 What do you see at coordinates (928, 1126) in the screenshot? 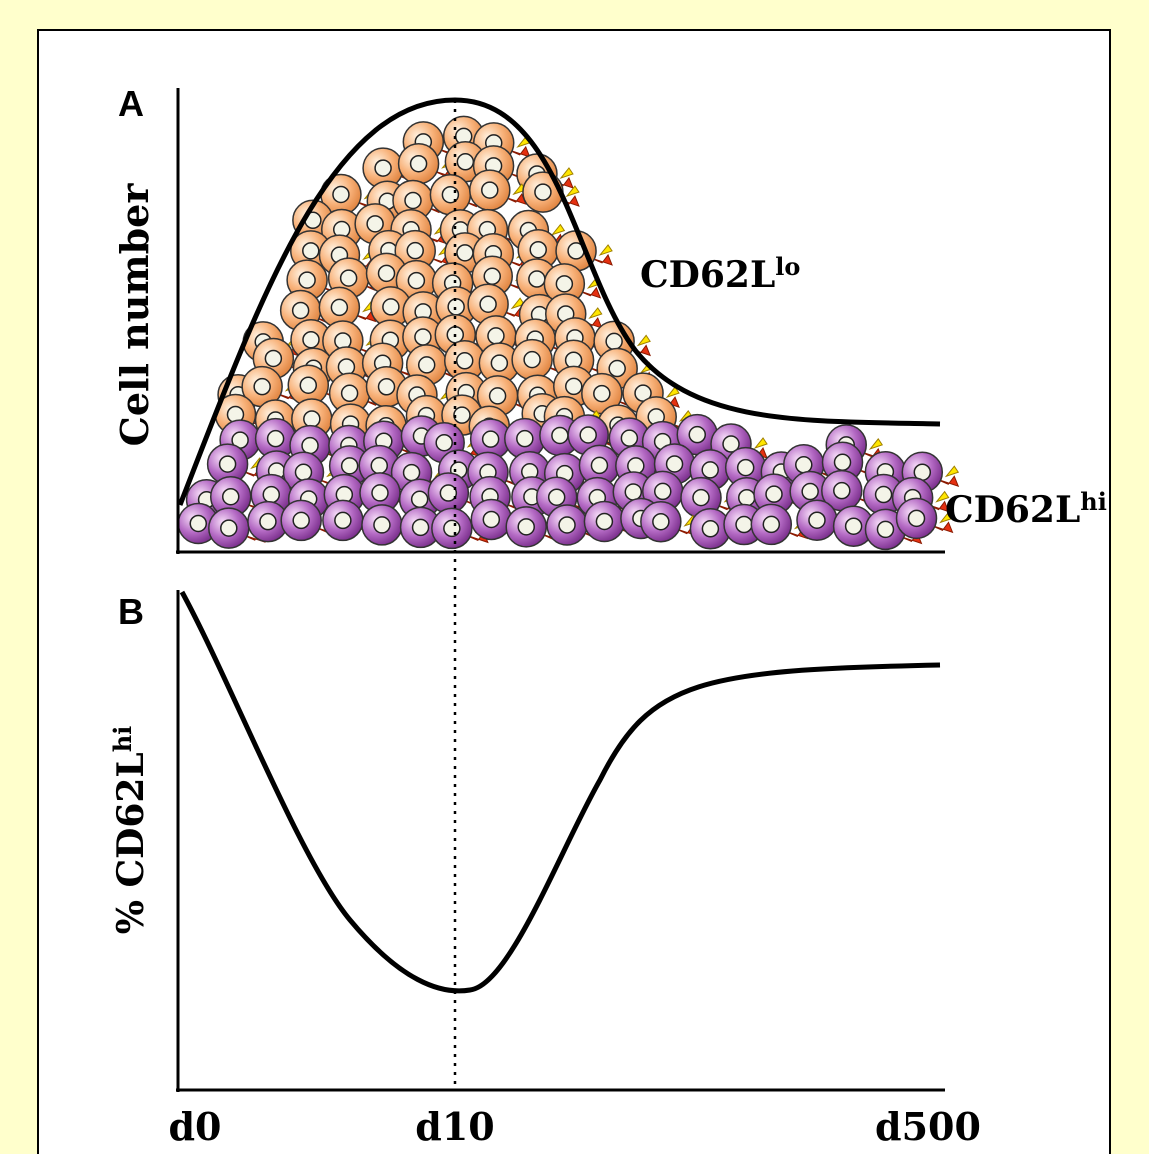
I see `x-tick-label: d500` at bounding box center [928, 1126].